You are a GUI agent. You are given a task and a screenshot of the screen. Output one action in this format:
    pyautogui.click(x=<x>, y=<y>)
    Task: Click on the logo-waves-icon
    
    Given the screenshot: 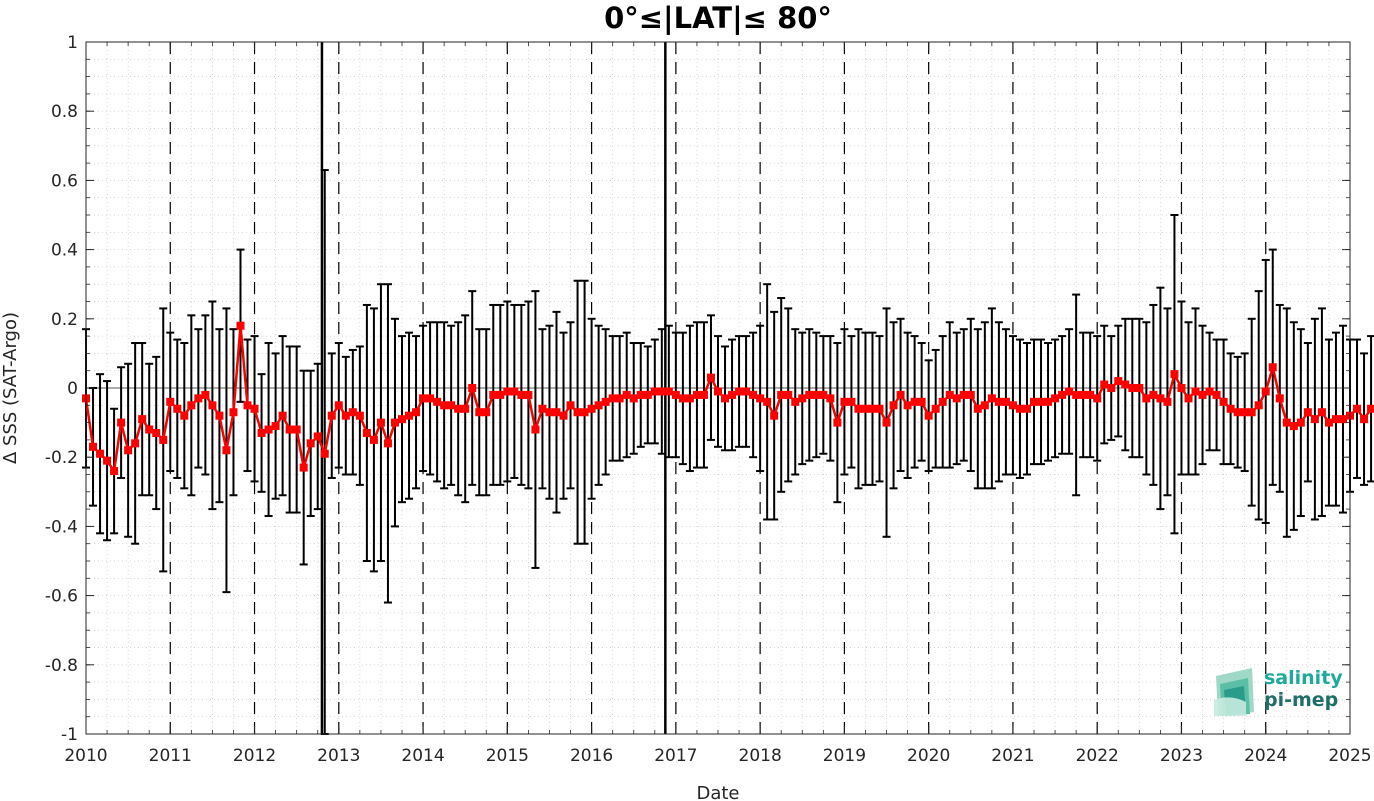 What is the action you would take?
    pyautogui.click(x=1234, y=692)
    